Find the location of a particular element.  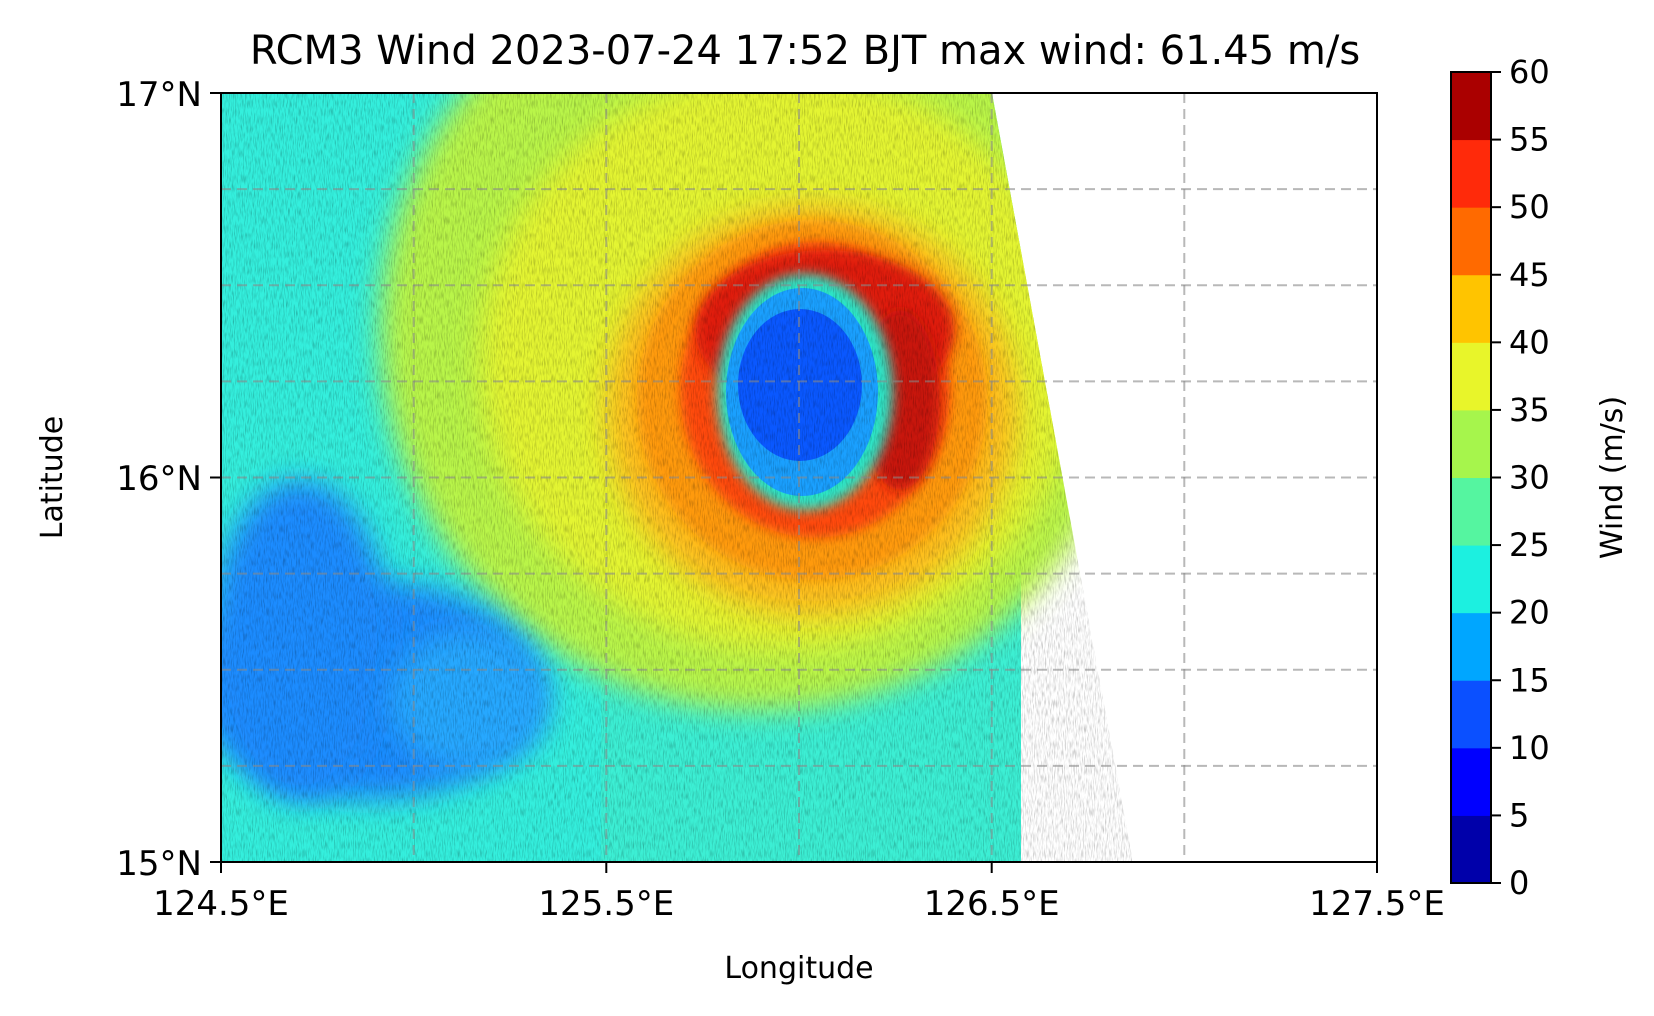

y-tick-label: 17°N is located at coordinates (159, 95).